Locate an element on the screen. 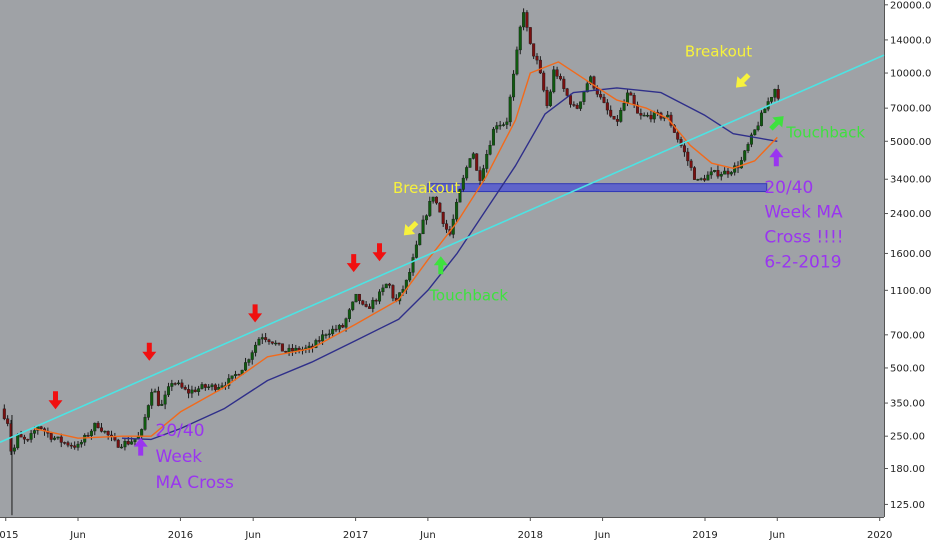 This screenshot has width=932, height=550. x-tick-label: 2019 is located at coordinates (704, 535).